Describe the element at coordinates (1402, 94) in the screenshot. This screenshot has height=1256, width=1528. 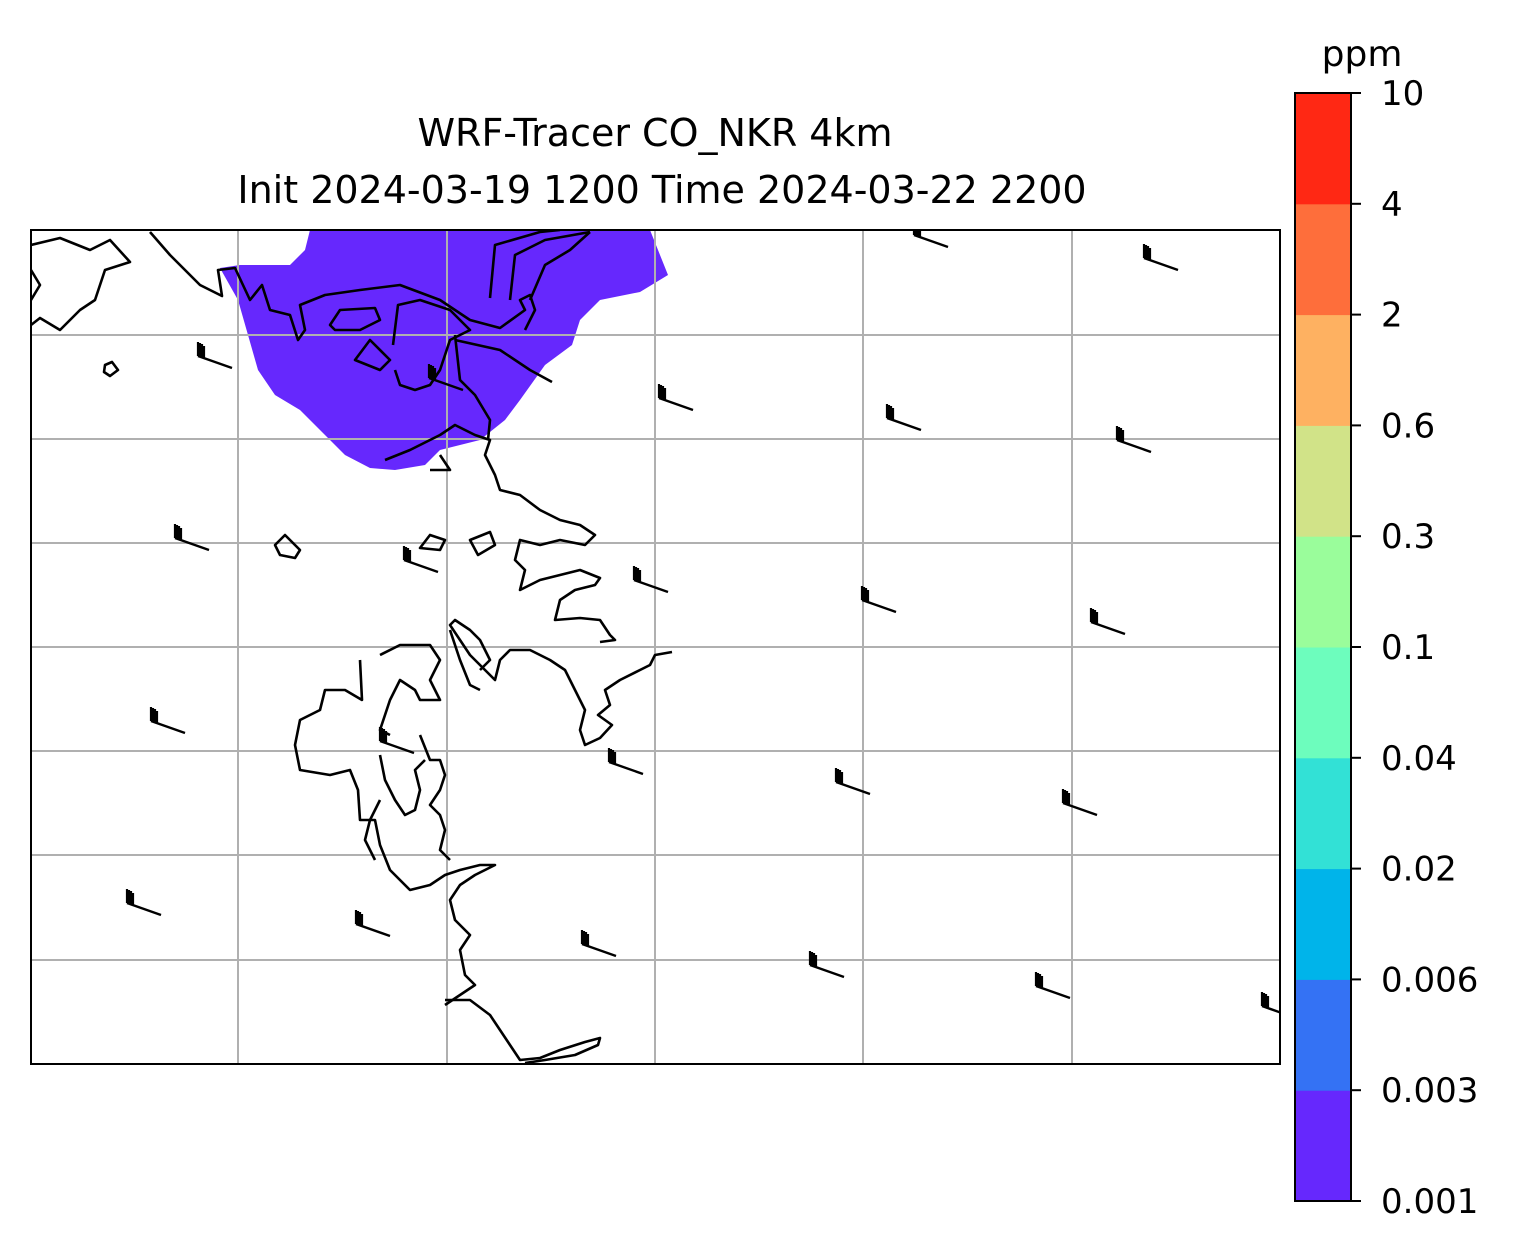
I see `colorbar-tick-label: 10` at that location.